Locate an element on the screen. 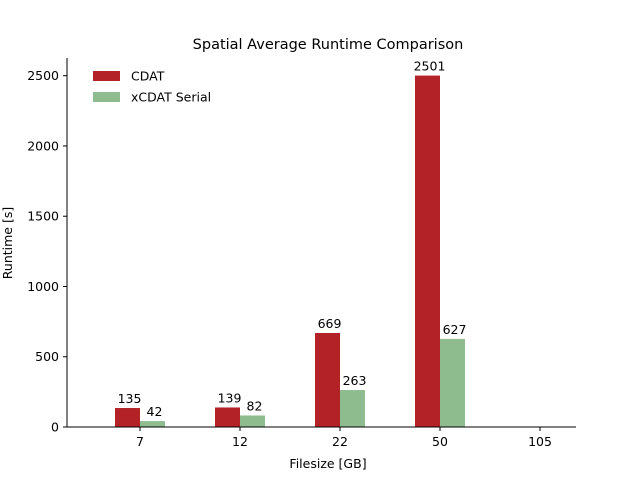 Image resolution: width=640 pixels, height=480 pixels. bar-value-label: 627 is located at coordinates (455, 329).